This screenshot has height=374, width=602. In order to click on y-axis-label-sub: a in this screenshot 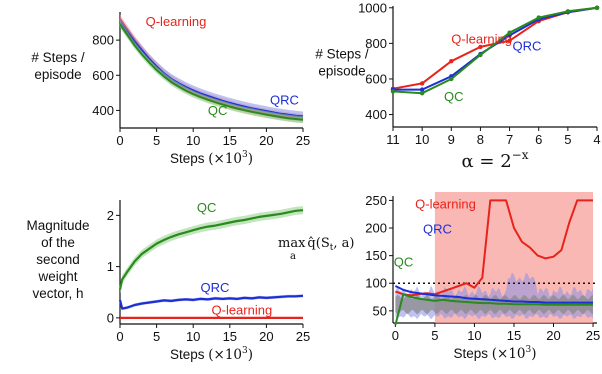, I will do `click(293, 256)`.